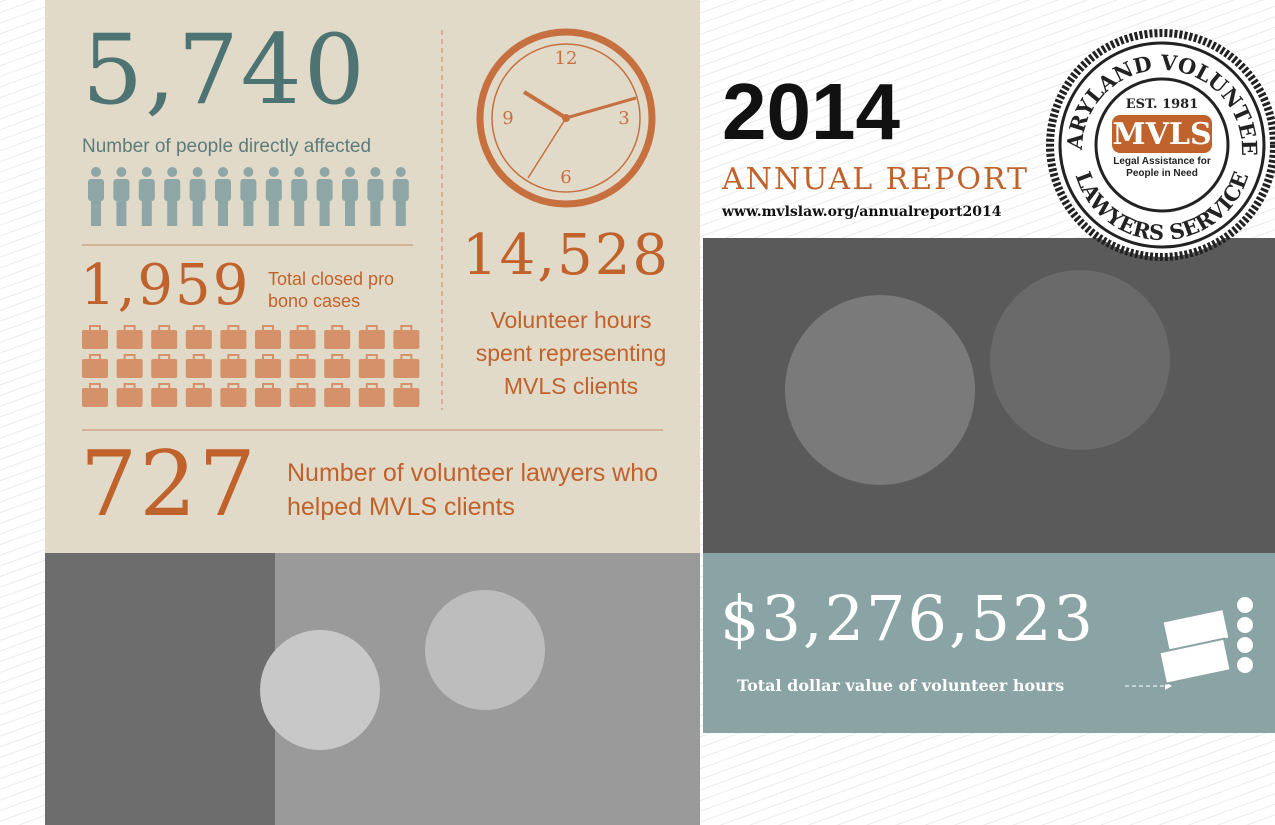 This screenshot has height=825, width=1275. What do you see at coordinates (1162, 104) in the screenshot?
I see `seal-established: EST. 1981` at bounding box center [1162, 104].